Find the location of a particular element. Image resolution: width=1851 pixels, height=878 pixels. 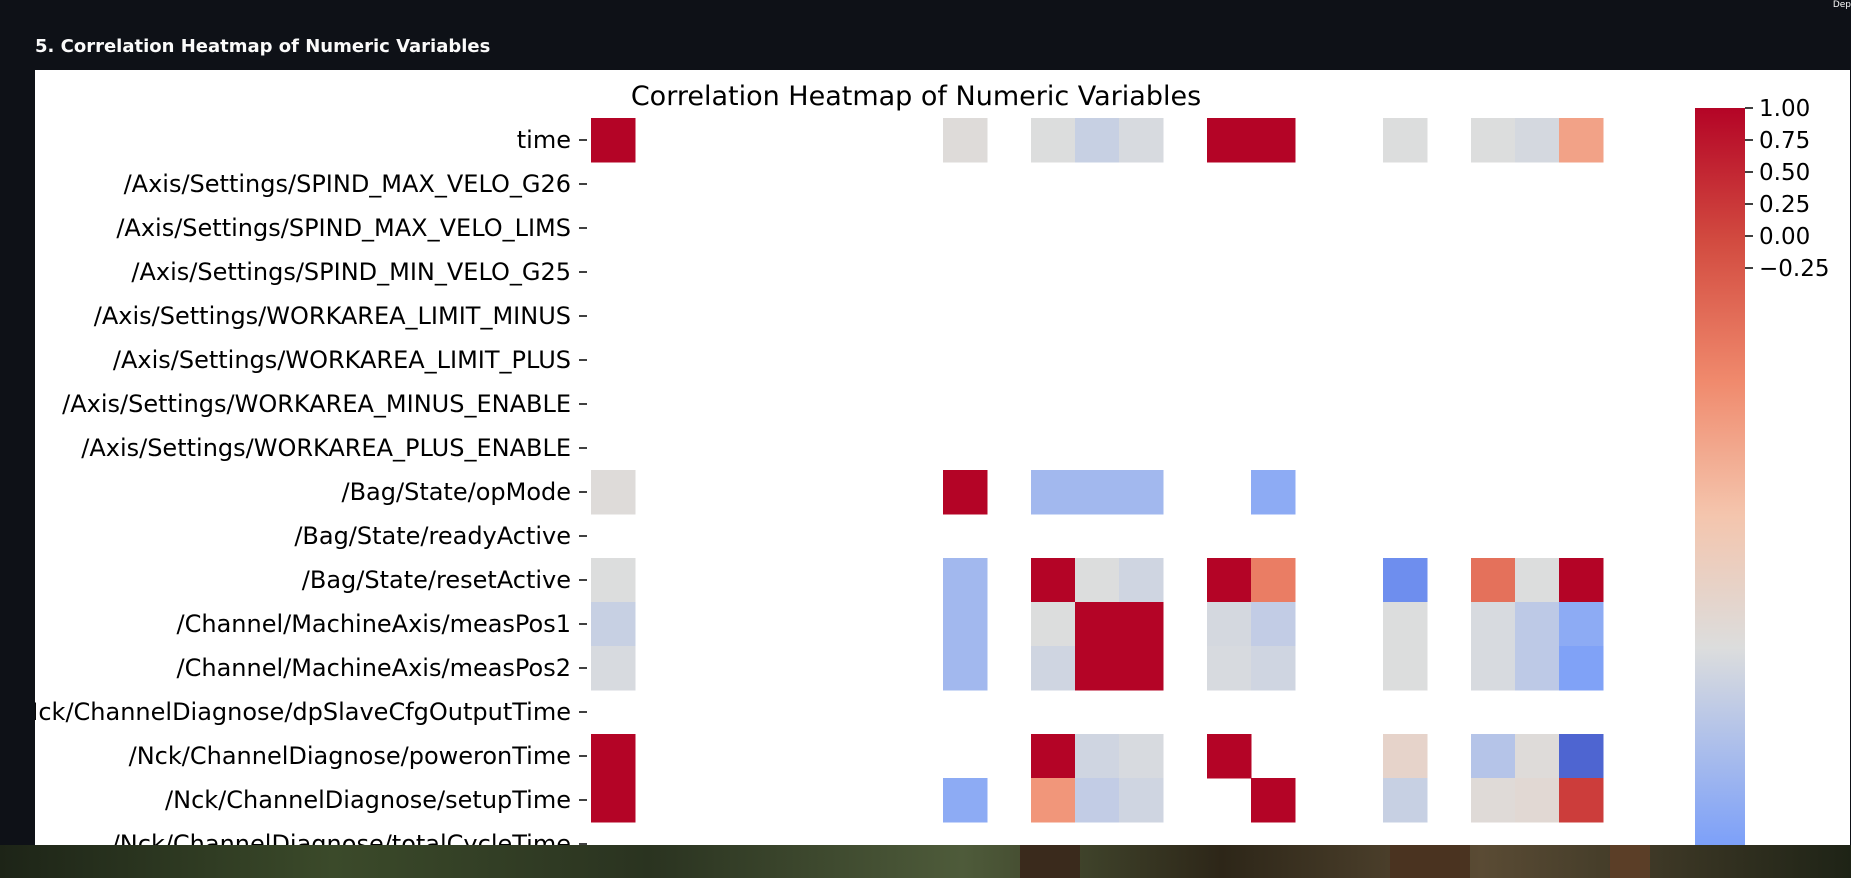

row-label: /Axis/Settings/WORKAREA_MINUS_ENABLE is located at coordinates (316, 404).